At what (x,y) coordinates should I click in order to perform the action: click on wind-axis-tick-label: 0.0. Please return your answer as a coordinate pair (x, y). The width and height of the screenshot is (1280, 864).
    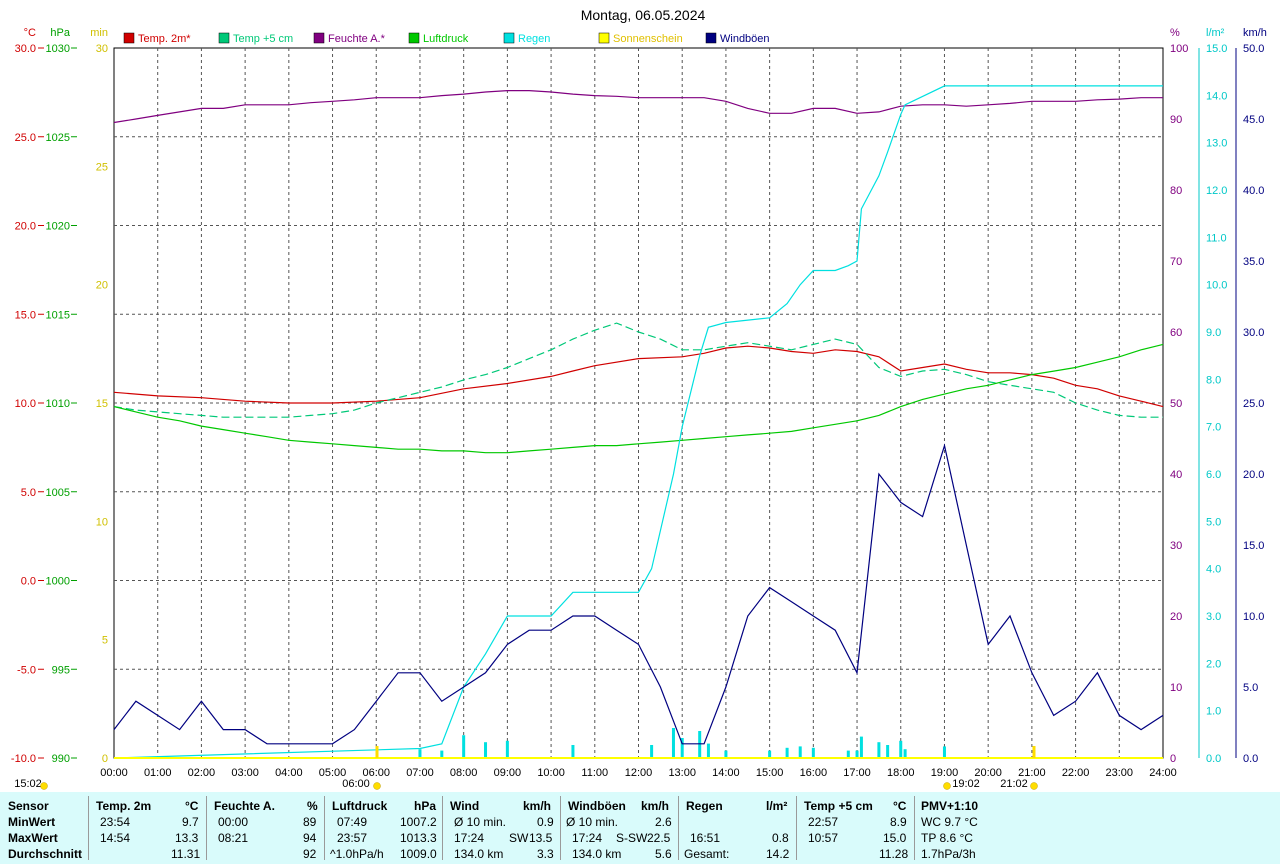
    Looking at the image, I should click on (1250, 759).